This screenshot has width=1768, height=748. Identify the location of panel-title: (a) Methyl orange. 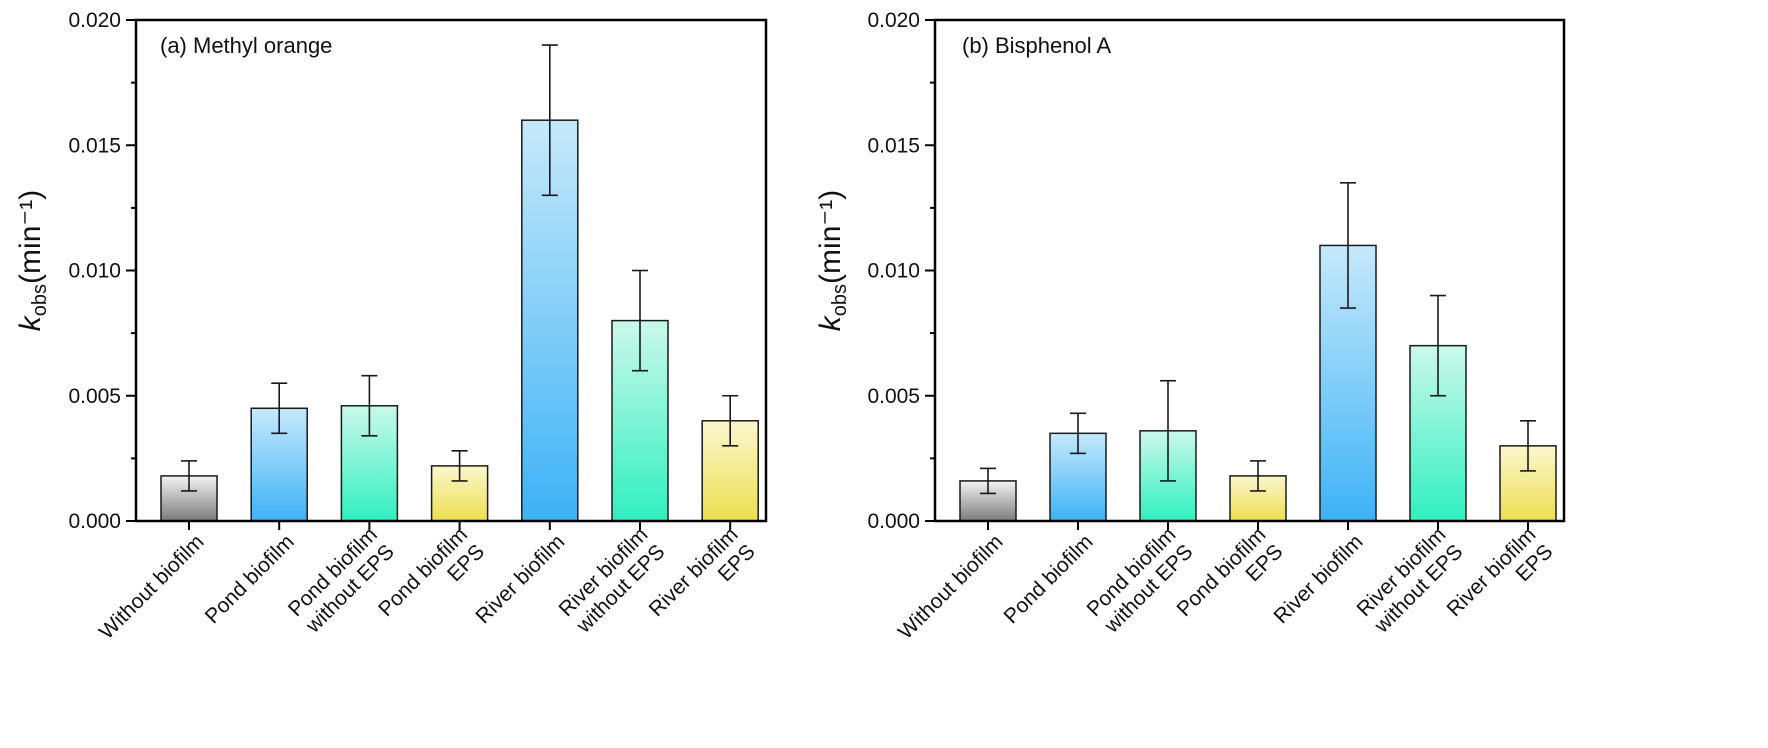
(246, 45).